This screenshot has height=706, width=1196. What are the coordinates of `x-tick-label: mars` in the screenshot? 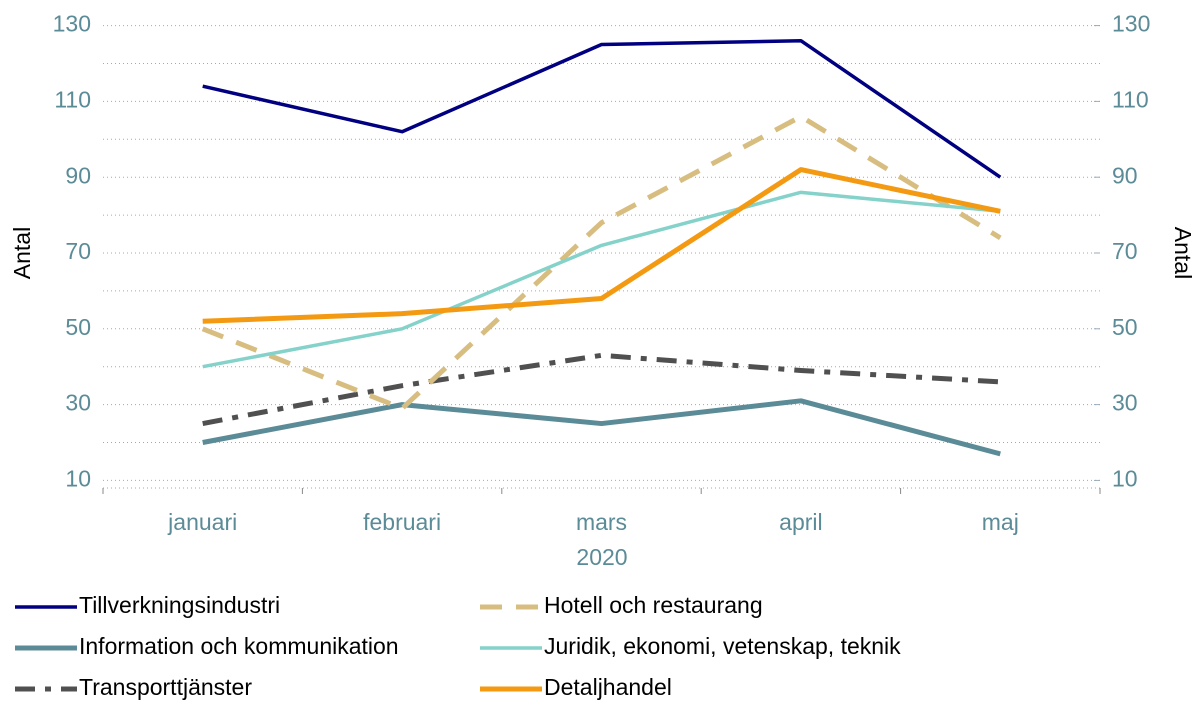 It's located at (601, 522).